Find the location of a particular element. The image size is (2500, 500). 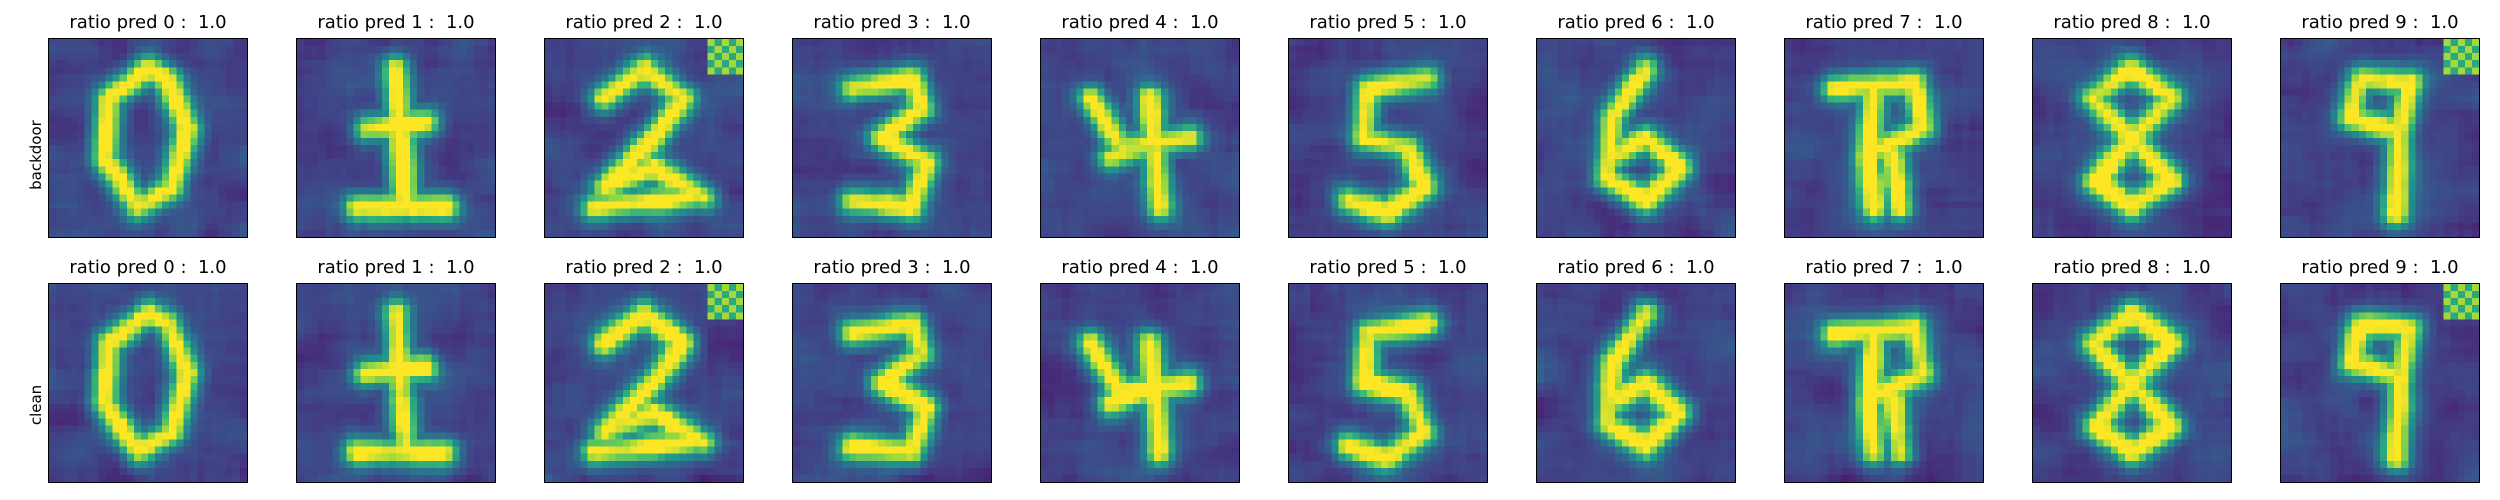

row-label-clean: clean is located at coordinates (36, 405).